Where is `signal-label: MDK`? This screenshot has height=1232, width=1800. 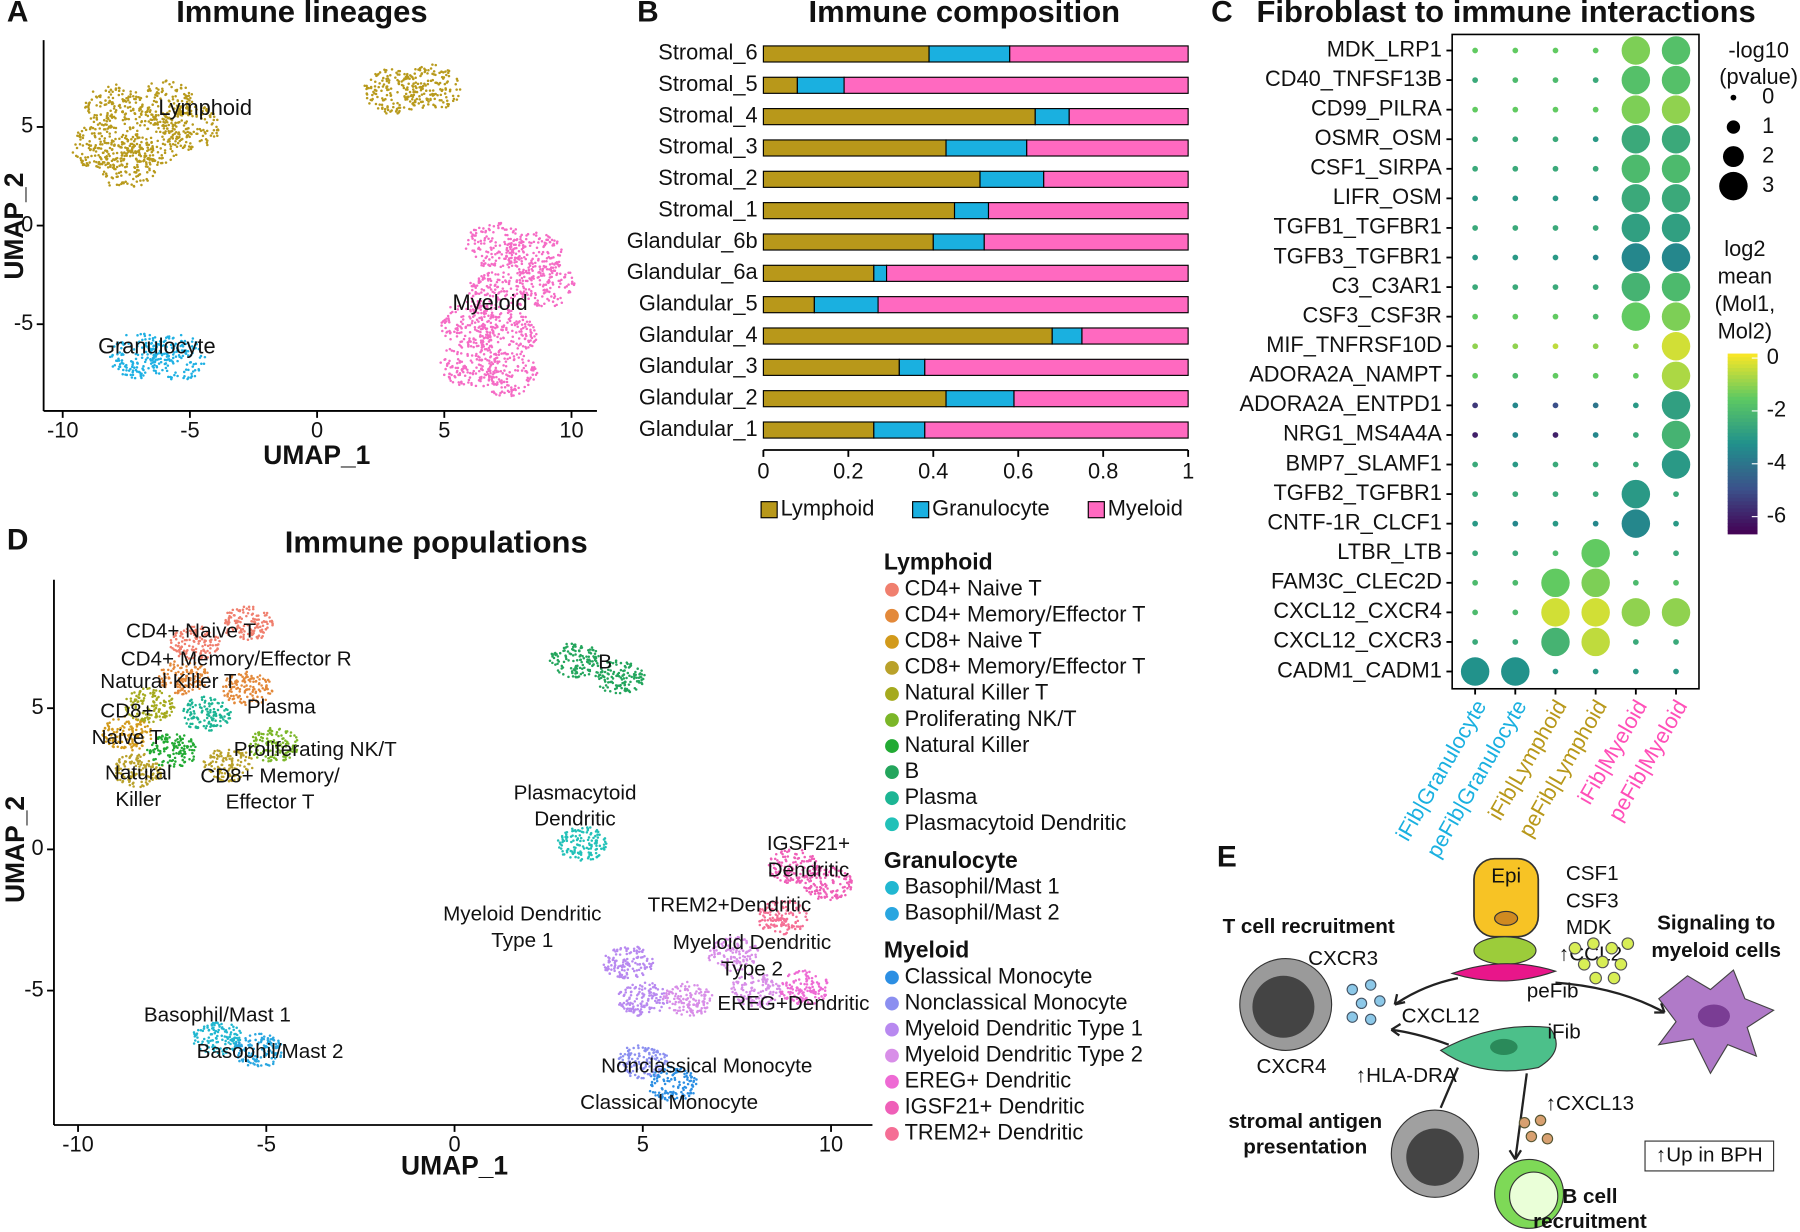 signal-label: MDK is located at coordinates (1589, 927).